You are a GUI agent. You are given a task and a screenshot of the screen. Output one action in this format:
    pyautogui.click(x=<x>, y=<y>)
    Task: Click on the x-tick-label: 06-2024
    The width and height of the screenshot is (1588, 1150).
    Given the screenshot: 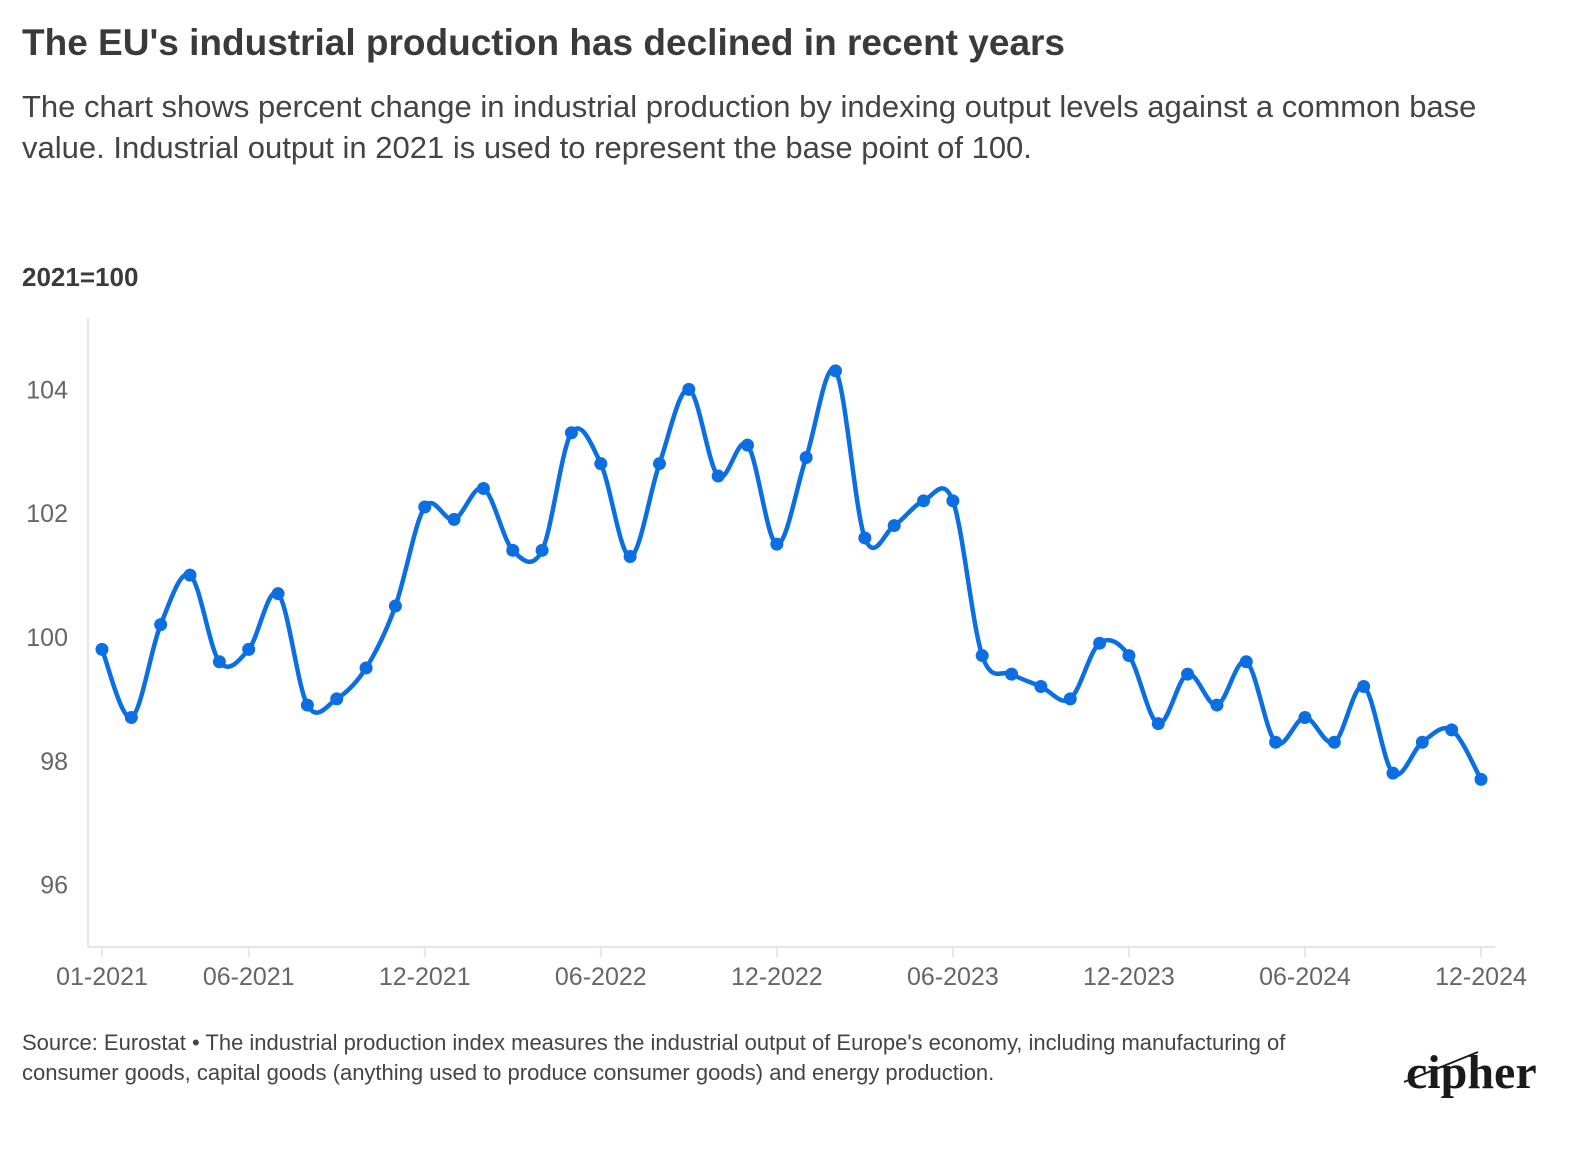 What is the action you would take?
    pyautogui.click(x=1305, y=977)
    